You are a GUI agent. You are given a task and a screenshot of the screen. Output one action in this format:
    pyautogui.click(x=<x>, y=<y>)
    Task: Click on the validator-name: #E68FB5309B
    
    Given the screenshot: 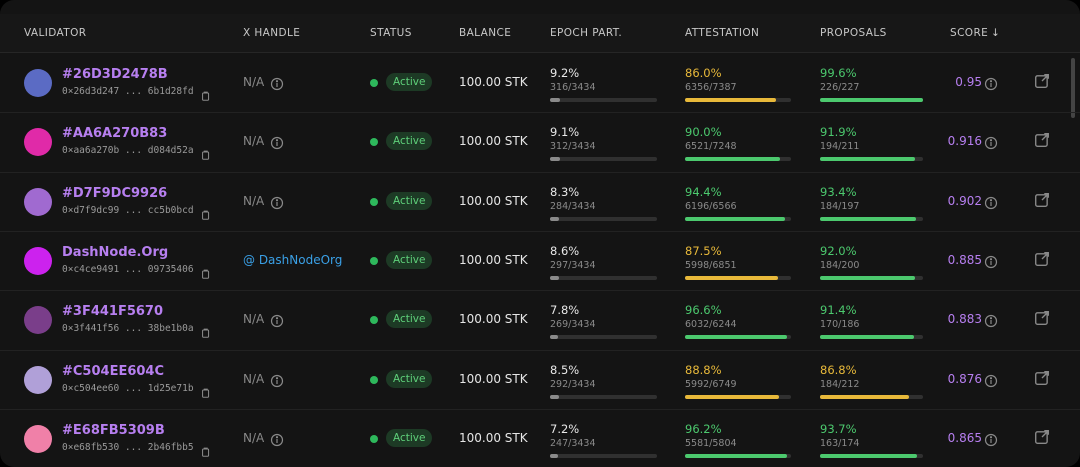 What is the action you would take?
    pyautogui.click(x=113, y=430)
    